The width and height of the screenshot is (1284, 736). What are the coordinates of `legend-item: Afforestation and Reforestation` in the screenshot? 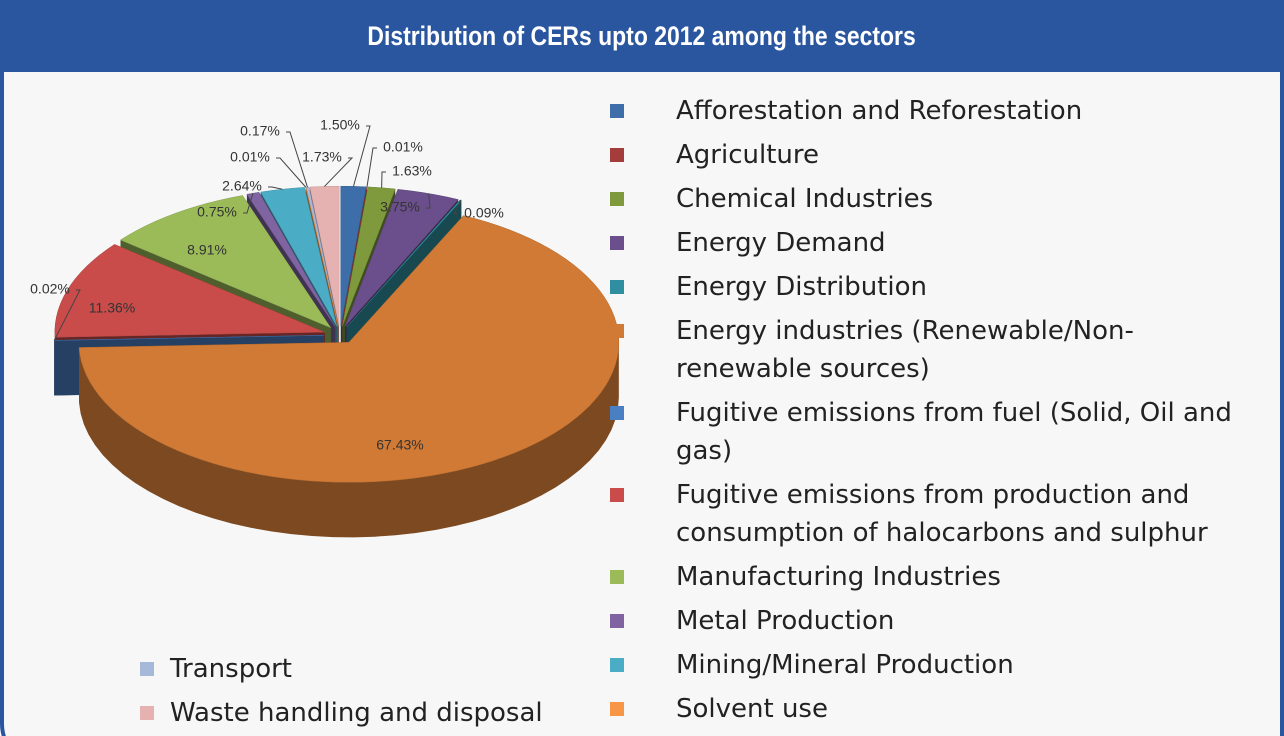 It's located at (923, 111).